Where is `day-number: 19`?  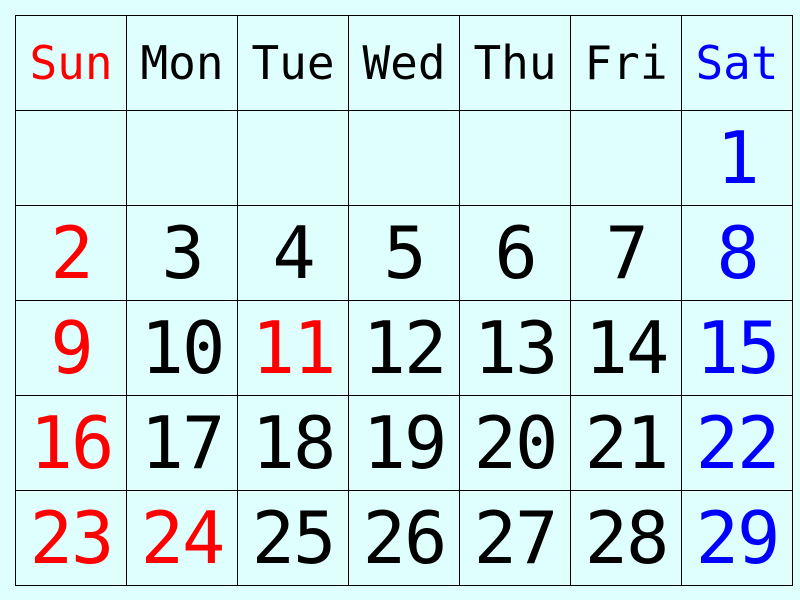
day-number: 19 is located at coordinates (405, 443).